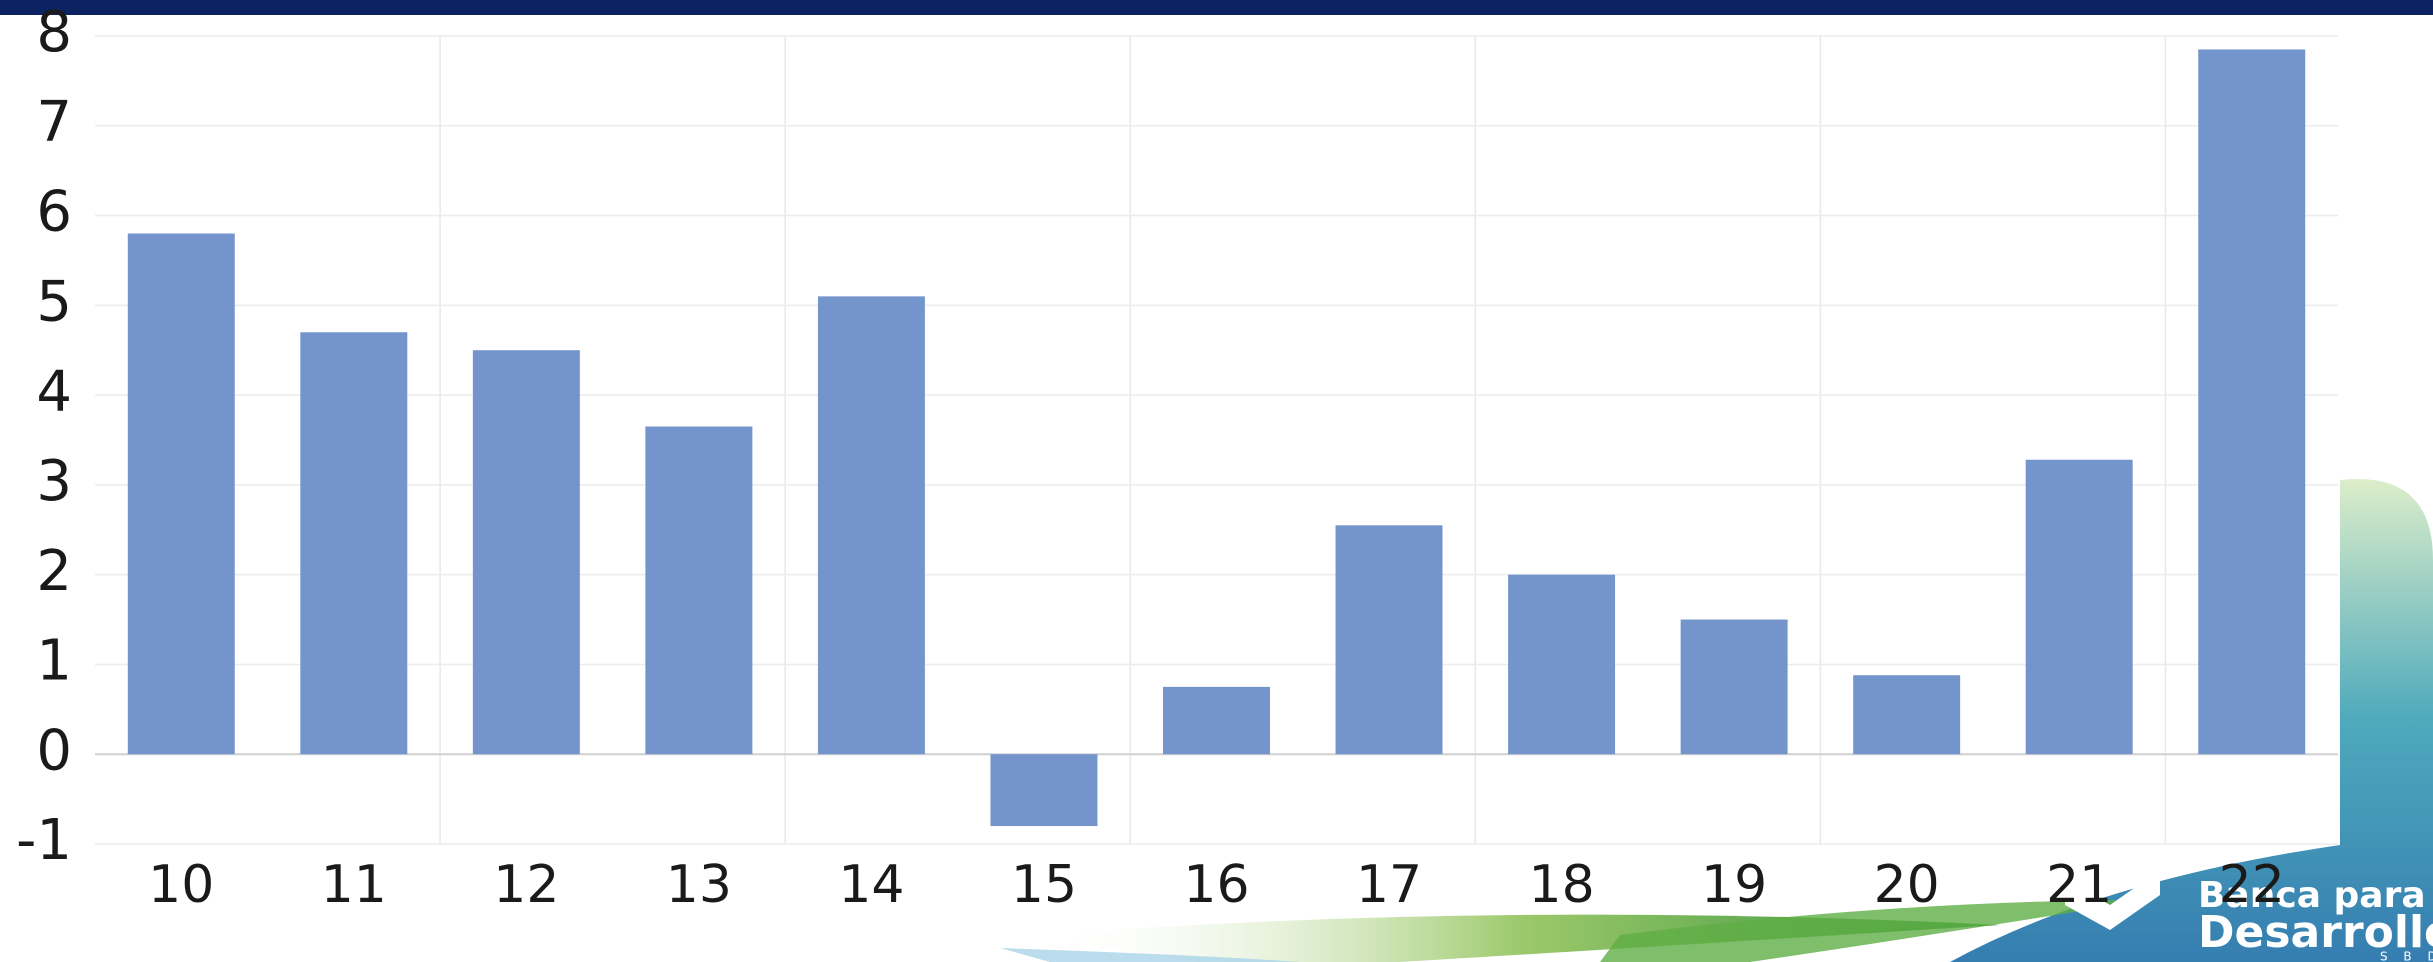  Describe the element at coordinates (54, 391) in the screenshot. I see `y-tick-label: 4` at that location.